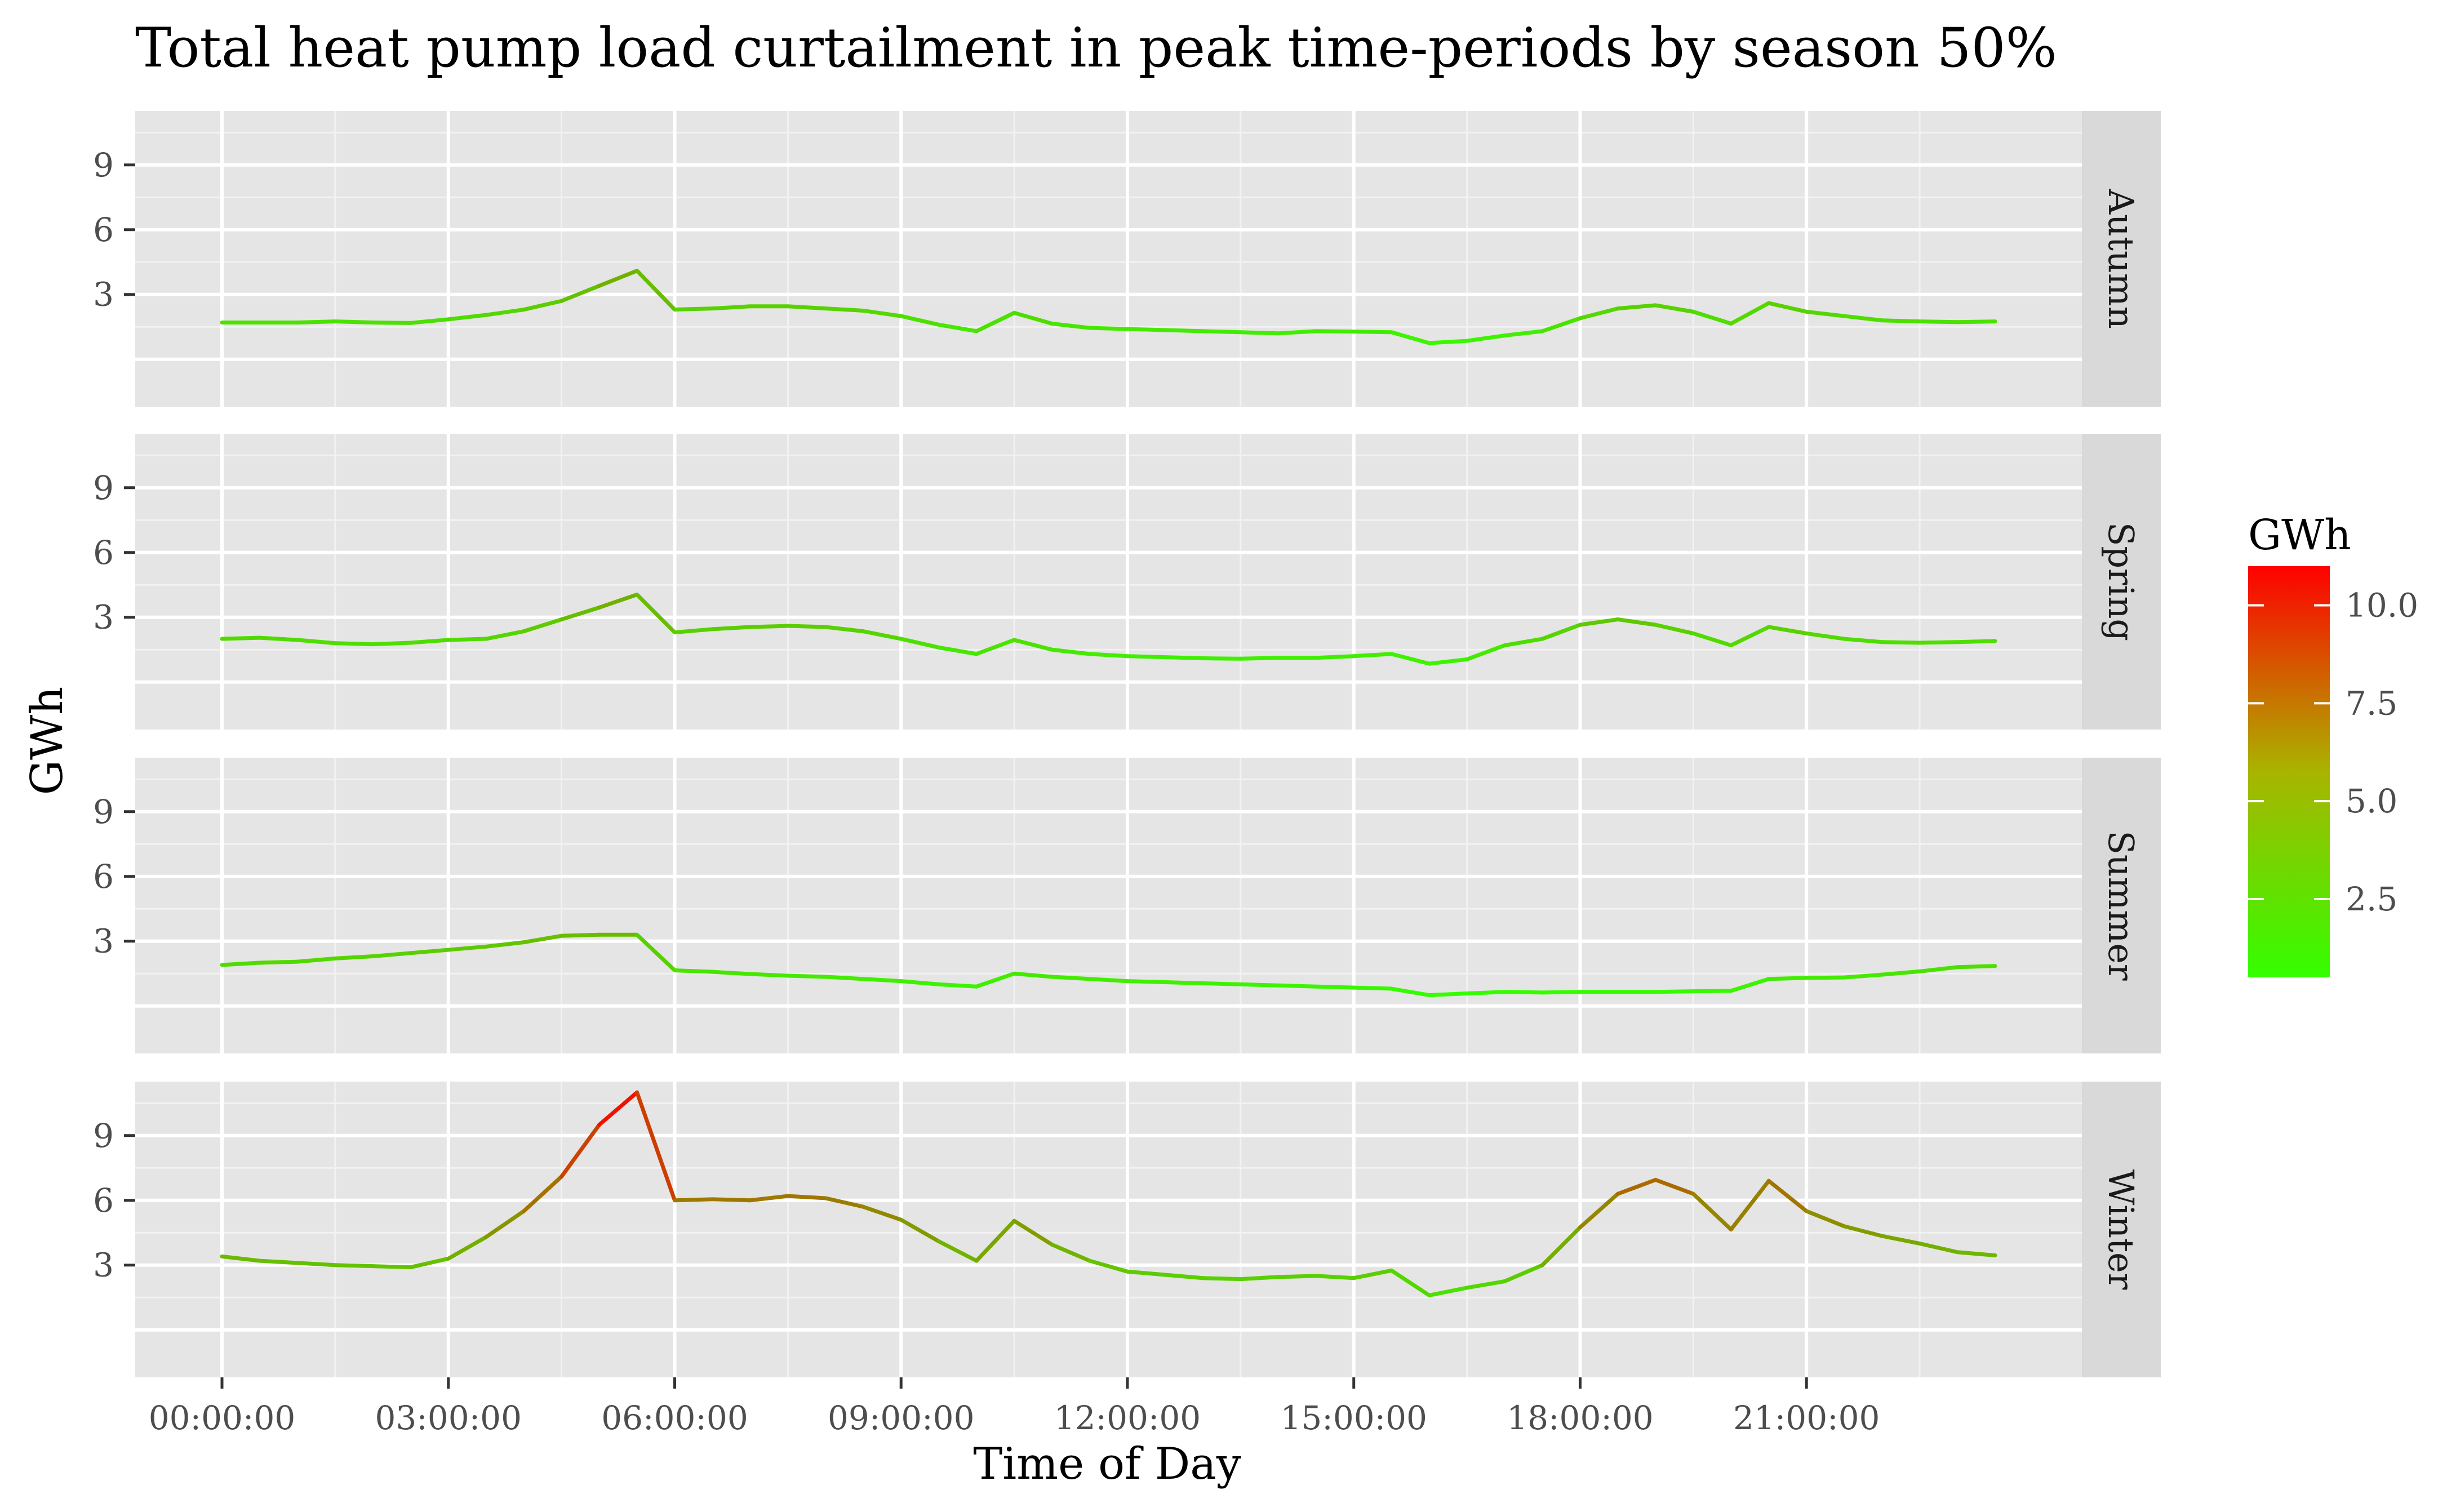 The height and width of the screenshot is (1512, 2447). What do you see at coordinates (675, 1418) in the screenshot?
I see `x-tick-label: 06:00:00` at bounding box center [675, 1418].